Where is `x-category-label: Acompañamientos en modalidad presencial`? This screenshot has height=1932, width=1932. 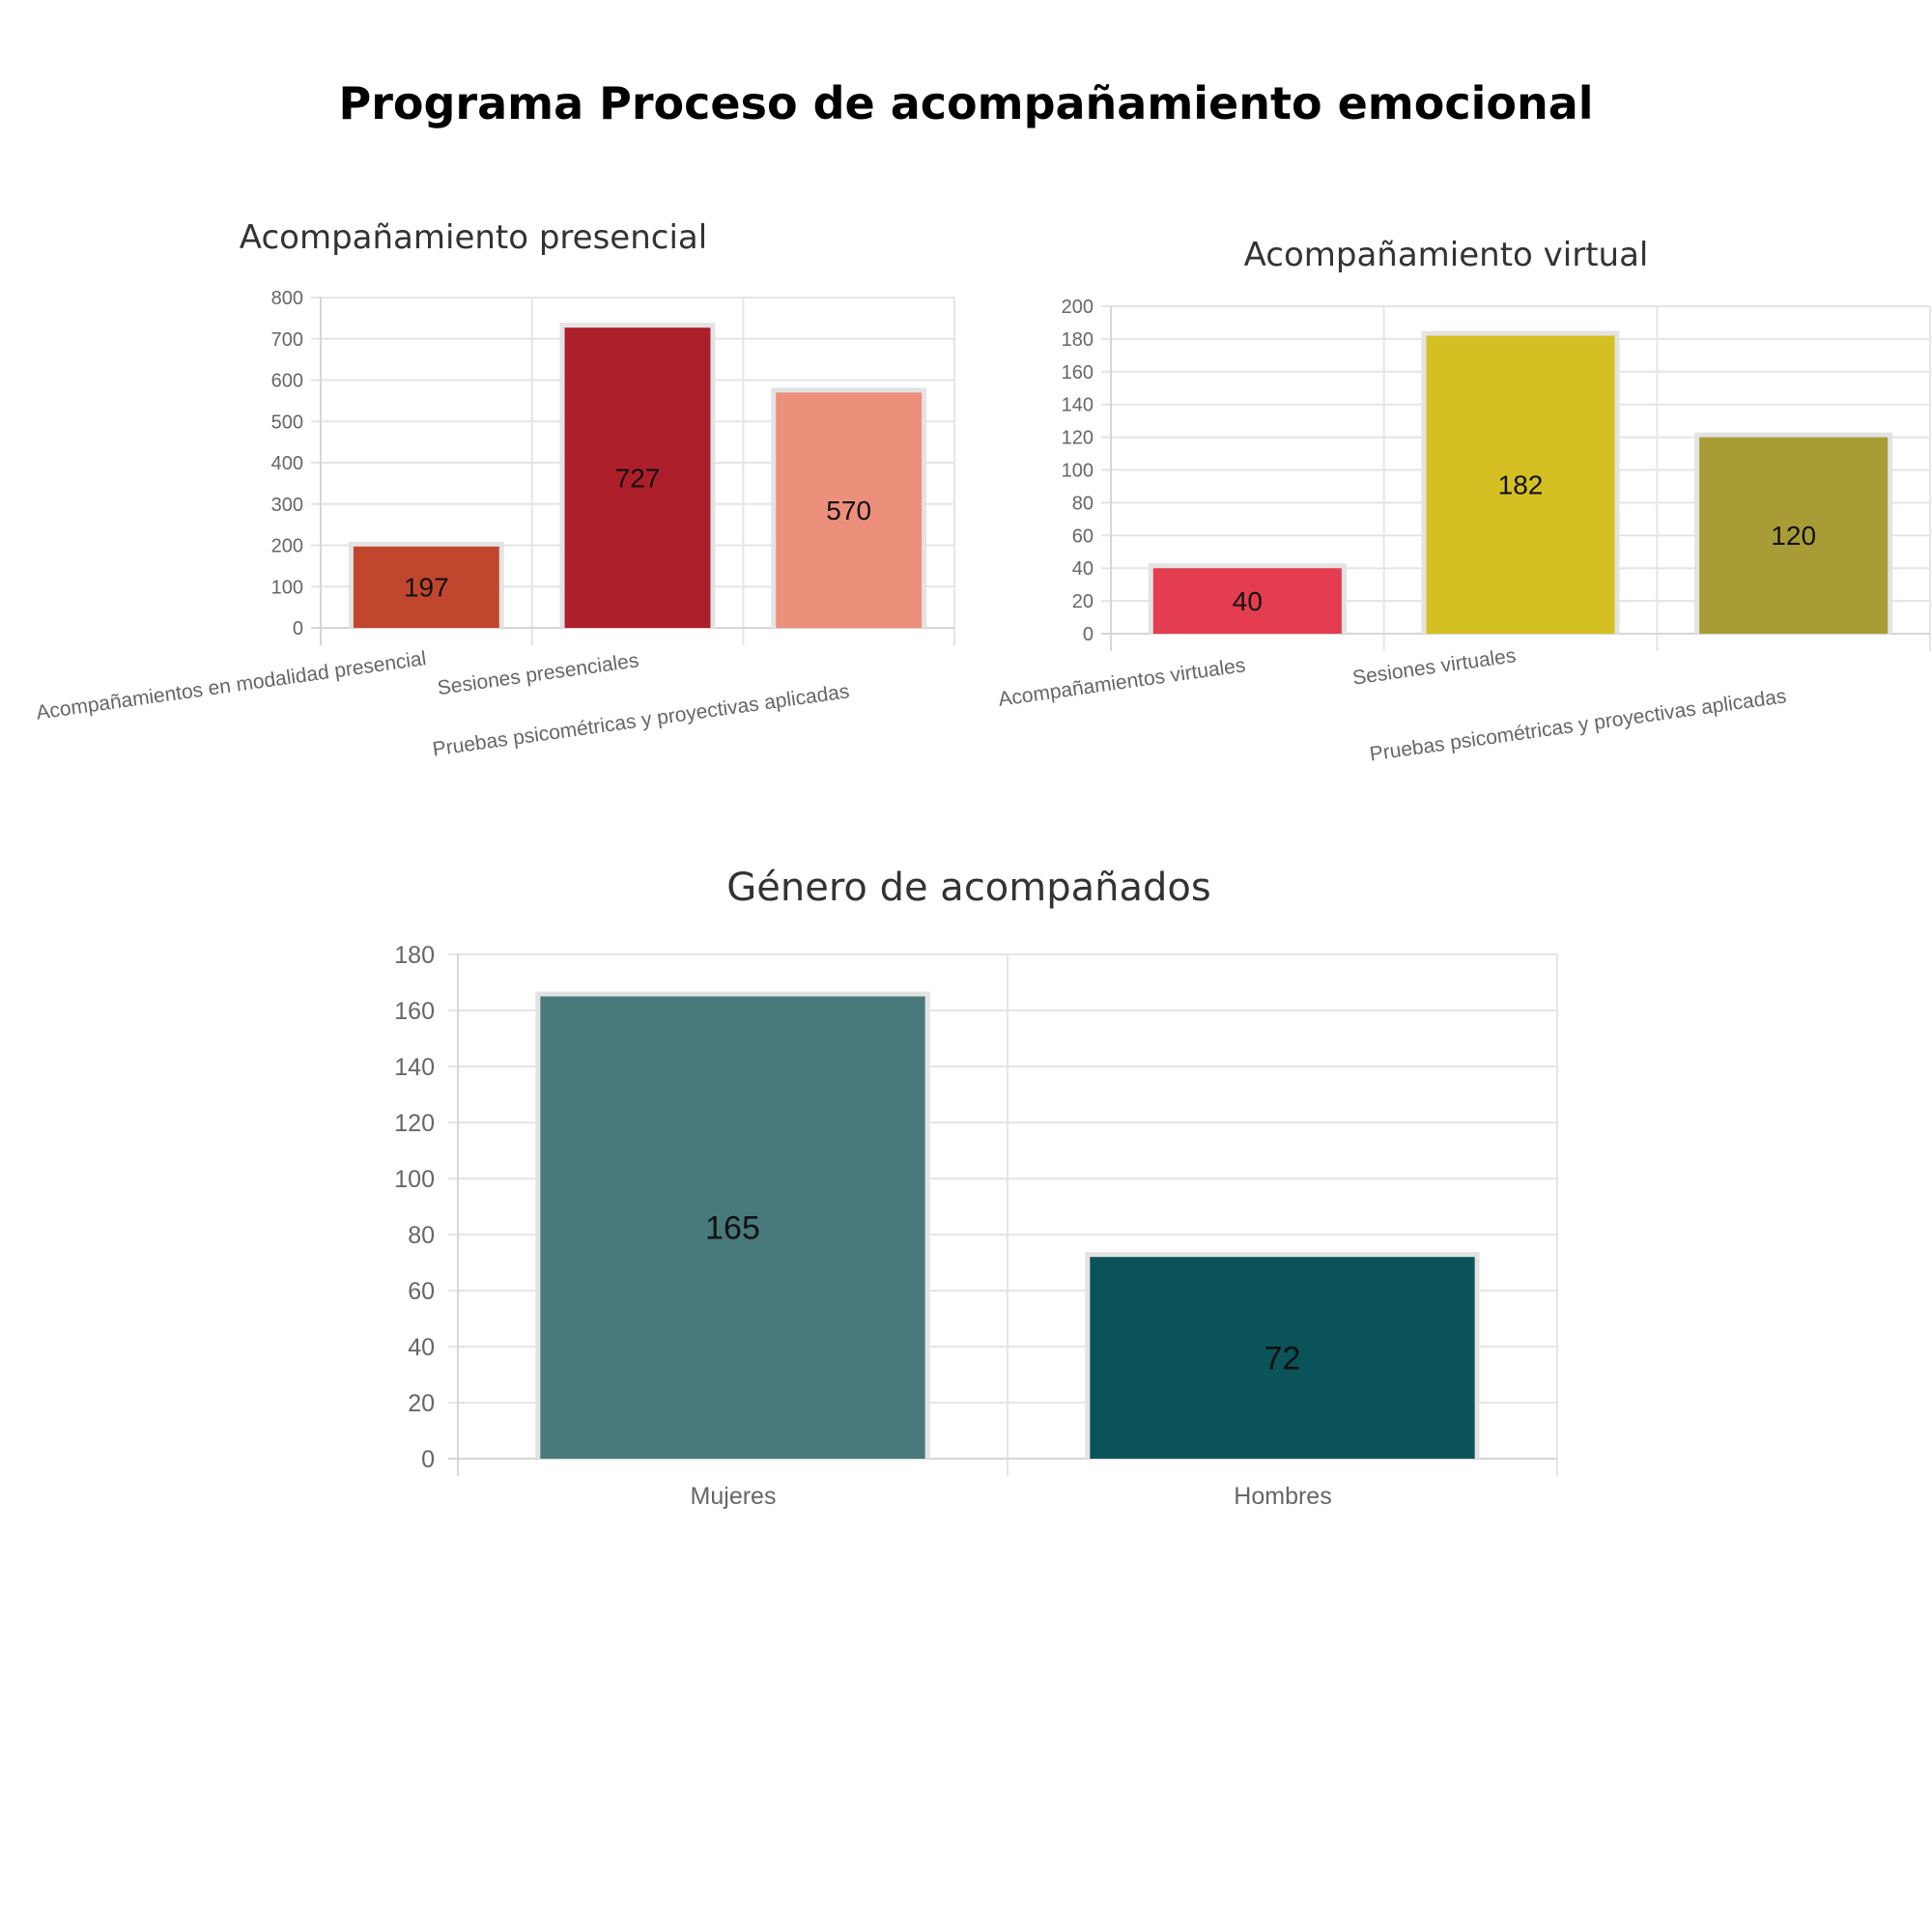 x-category-label: Acompañamientos en modalidad presencial is located at coordinates (231, 685).